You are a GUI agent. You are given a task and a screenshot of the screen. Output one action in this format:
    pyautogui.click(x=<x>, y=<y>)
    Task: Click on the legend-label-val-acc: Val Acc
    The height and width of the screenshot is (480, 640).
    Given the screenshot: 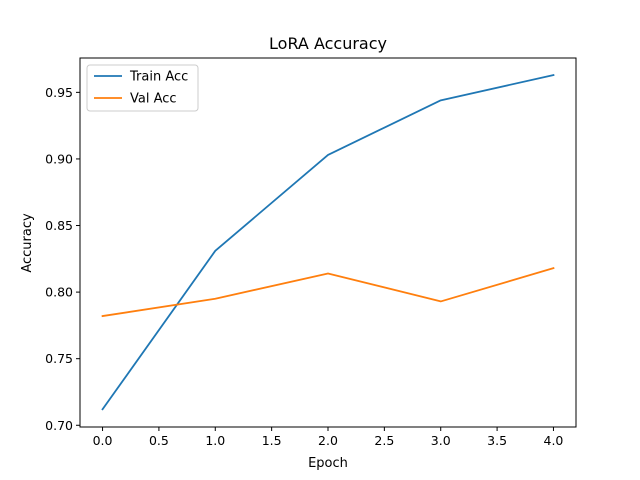 What is the action you would take?
    pyautogui.click(x=153, y=99)
    